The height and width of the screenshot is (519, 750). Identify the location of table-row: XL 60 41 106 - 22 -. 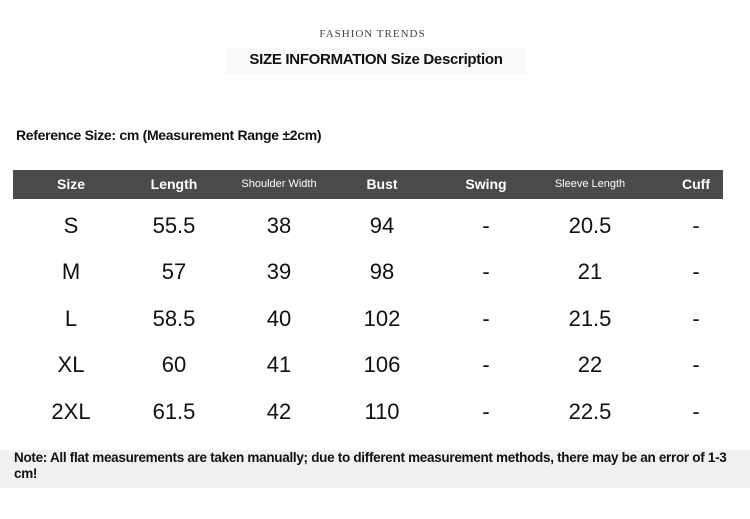
(375, 365).